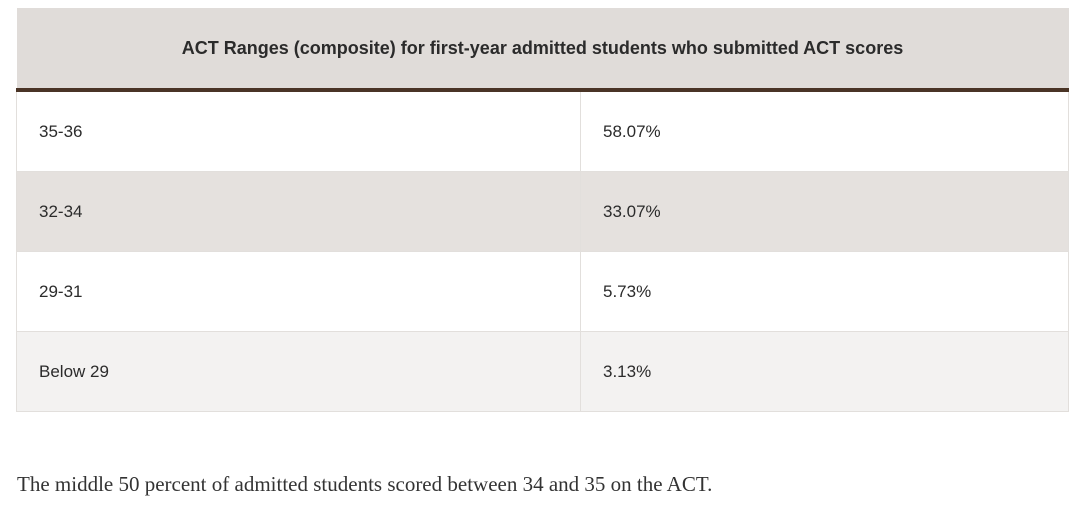 The image size is (1080, 513). Describe the element at coordinates (824, 130) in the screenshot. I see `percentage: 58.07%` at that location.